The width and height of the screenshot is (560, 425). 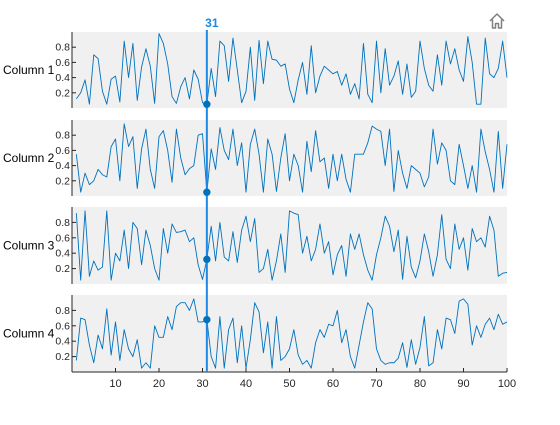 I want to click on home-button, so click(x=497, y=21).